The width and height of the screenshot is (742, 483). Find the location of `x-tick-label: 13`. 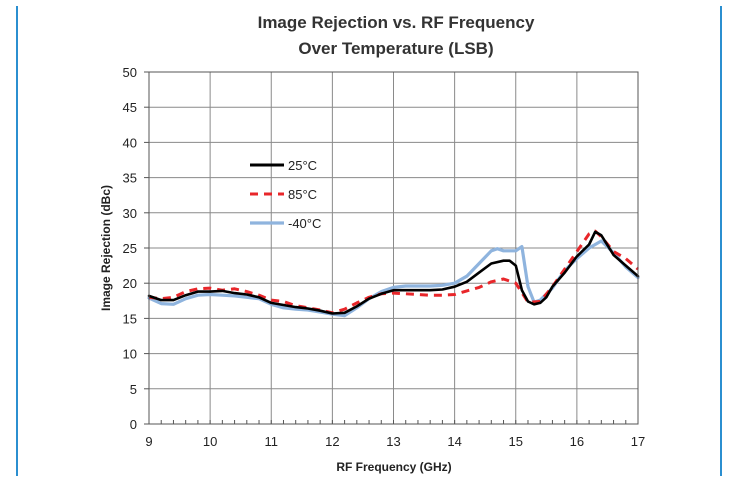

x-tick-label: 13 is located at coordinates (393, 441).